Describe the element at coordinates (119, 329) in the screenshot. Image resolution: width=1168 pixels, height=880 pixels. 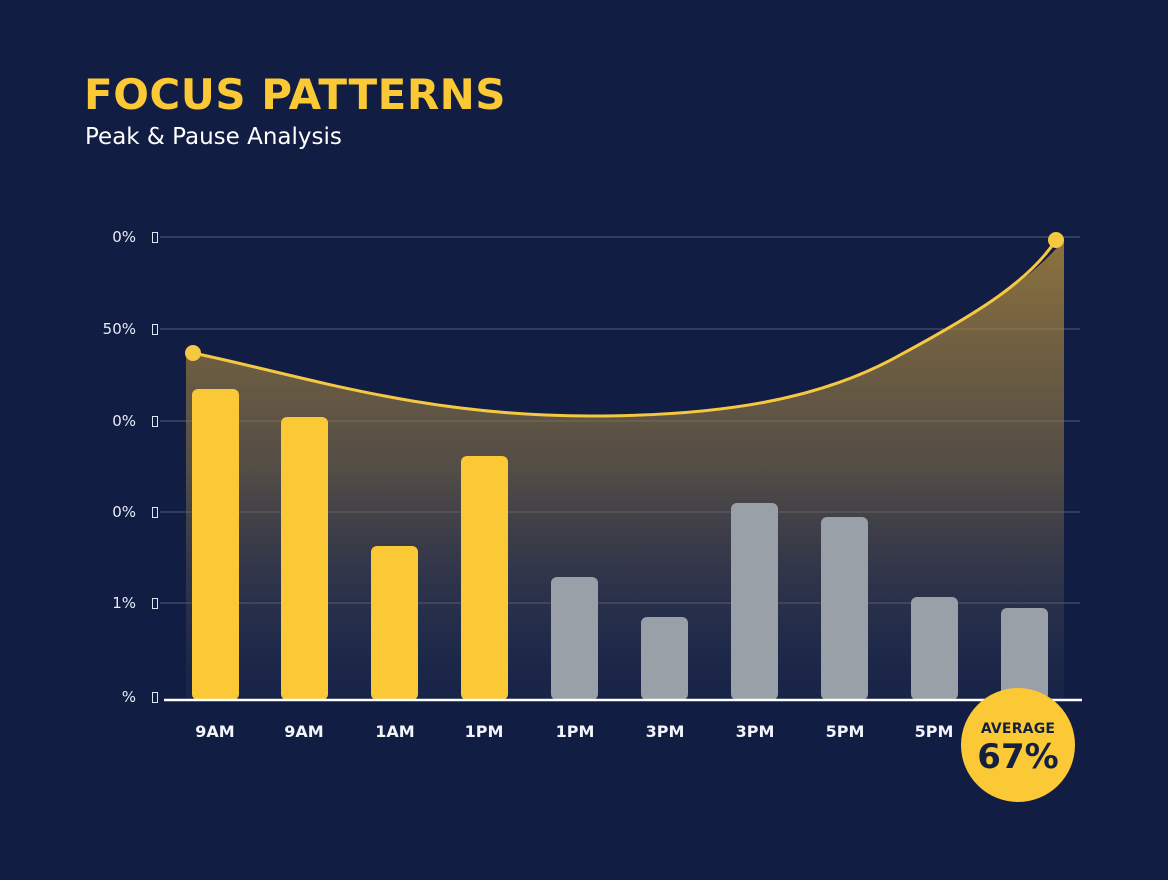
I see `y-tick-label: 50%` at that location.